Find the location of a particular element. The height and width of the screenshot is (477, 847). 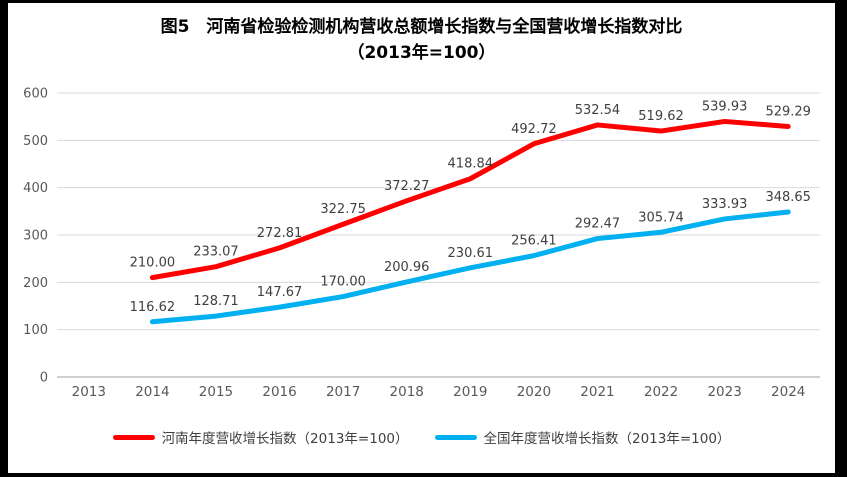

x-tick-label: 2014 is located at coordinates (152, 392).